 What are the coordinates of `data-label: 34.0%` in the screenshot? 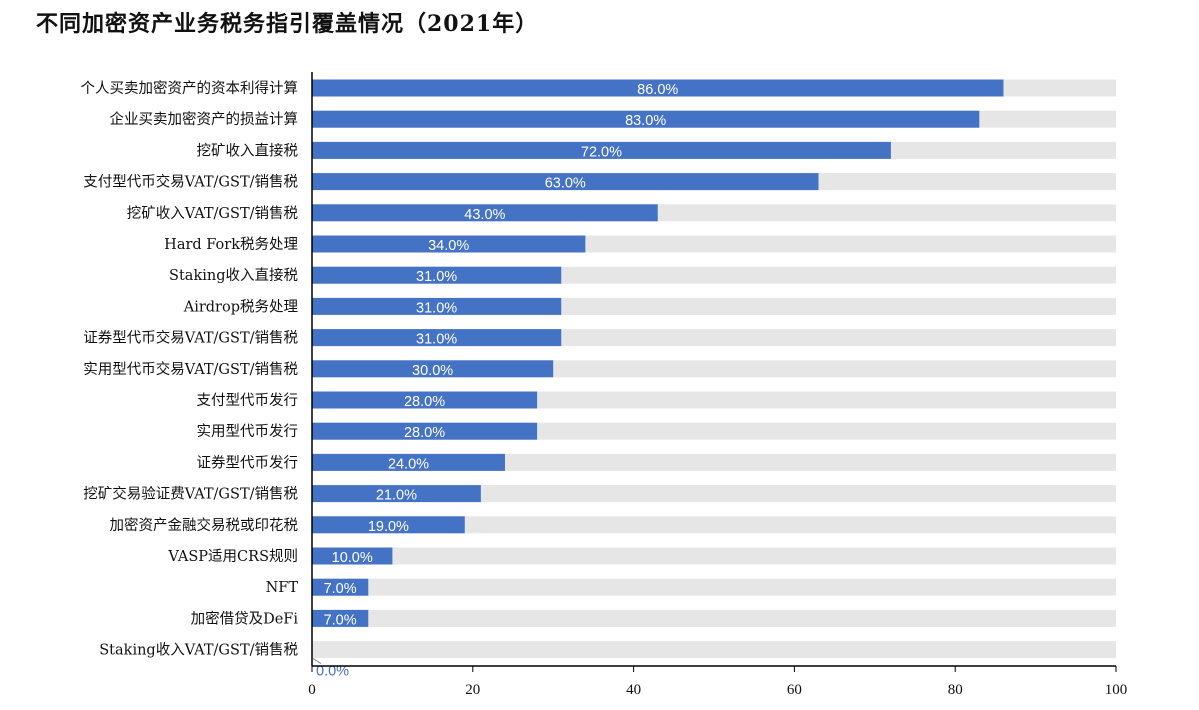 It's located at (448, 246).